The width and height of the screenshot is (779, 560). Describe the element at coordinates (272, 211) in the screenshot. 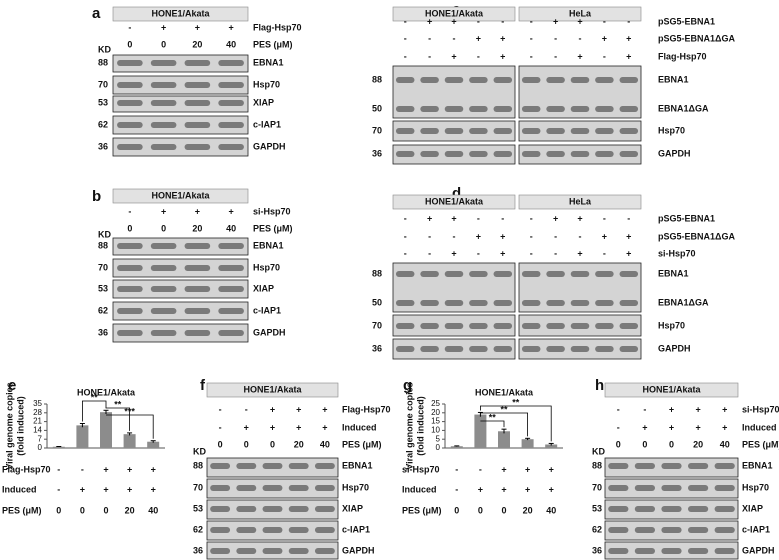

I see `condition-label: si-Hsp70` at that location.